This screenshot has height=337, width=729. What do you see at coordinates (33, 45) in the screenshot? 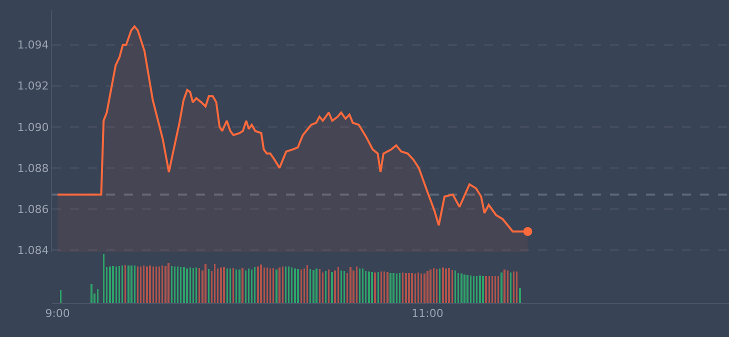
I see `y-tick-label: 1.094` at bounding box center [33, 45].